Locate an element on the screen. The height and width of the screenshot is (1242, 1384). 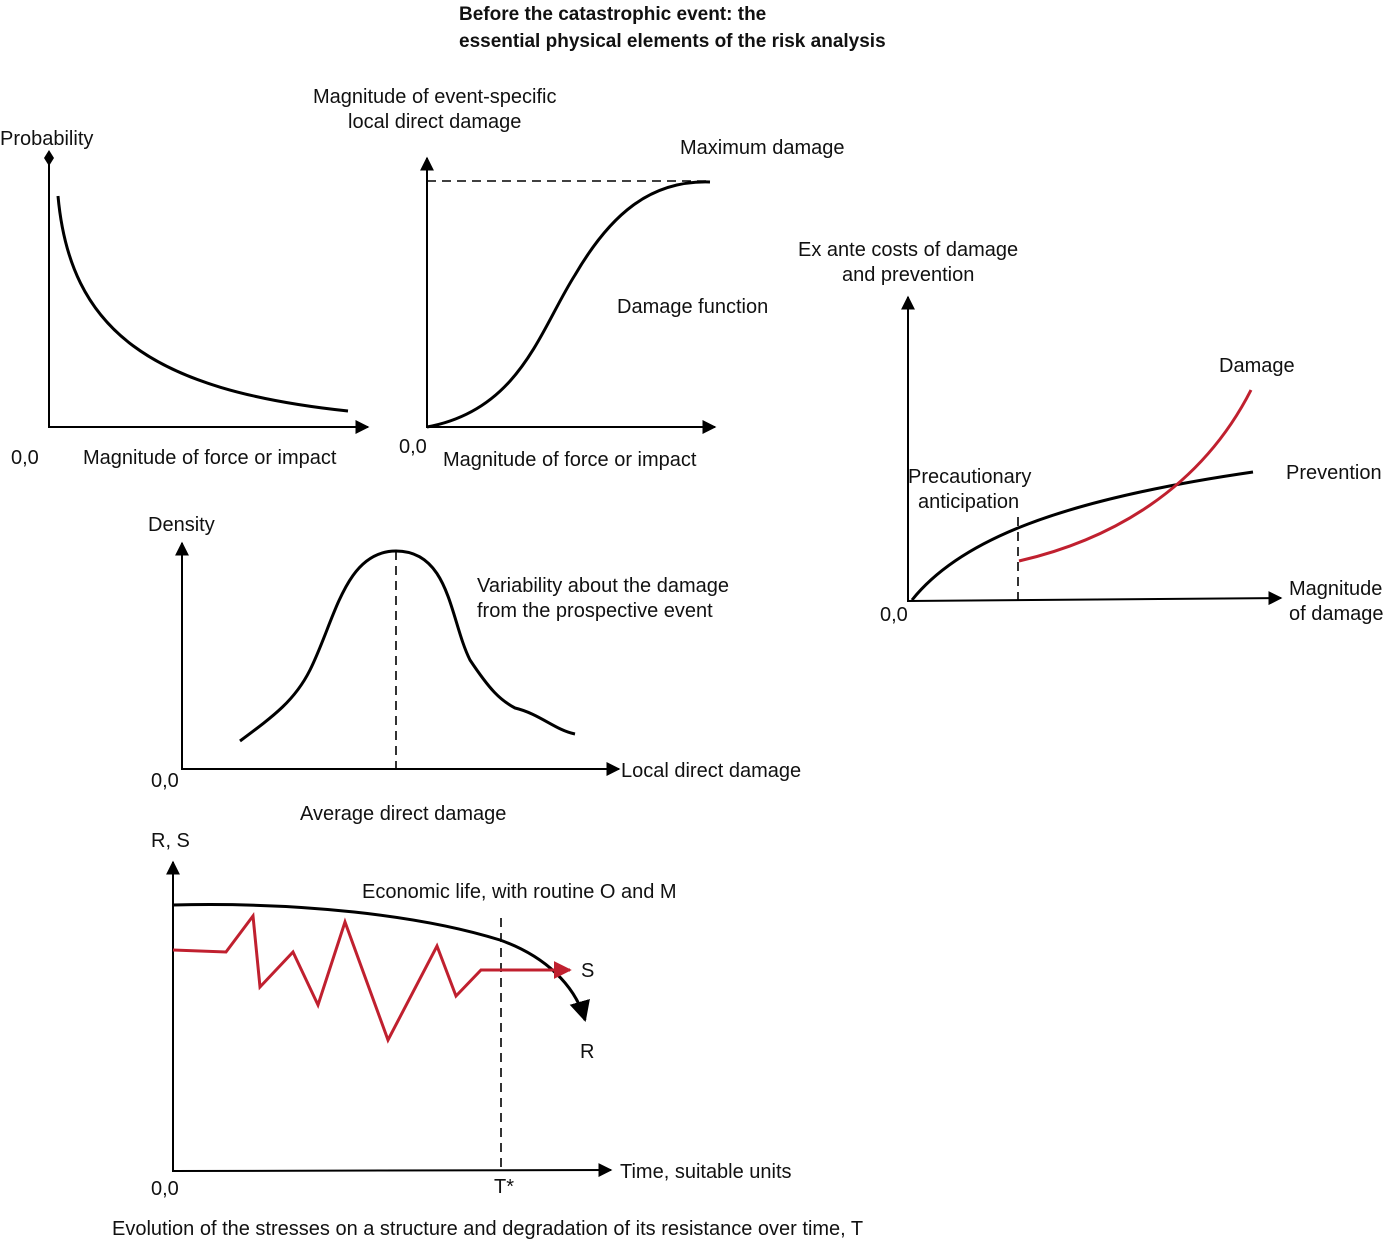
damage-function-x-label: Magnitude of force or impact is located at coordinates (570, 460).